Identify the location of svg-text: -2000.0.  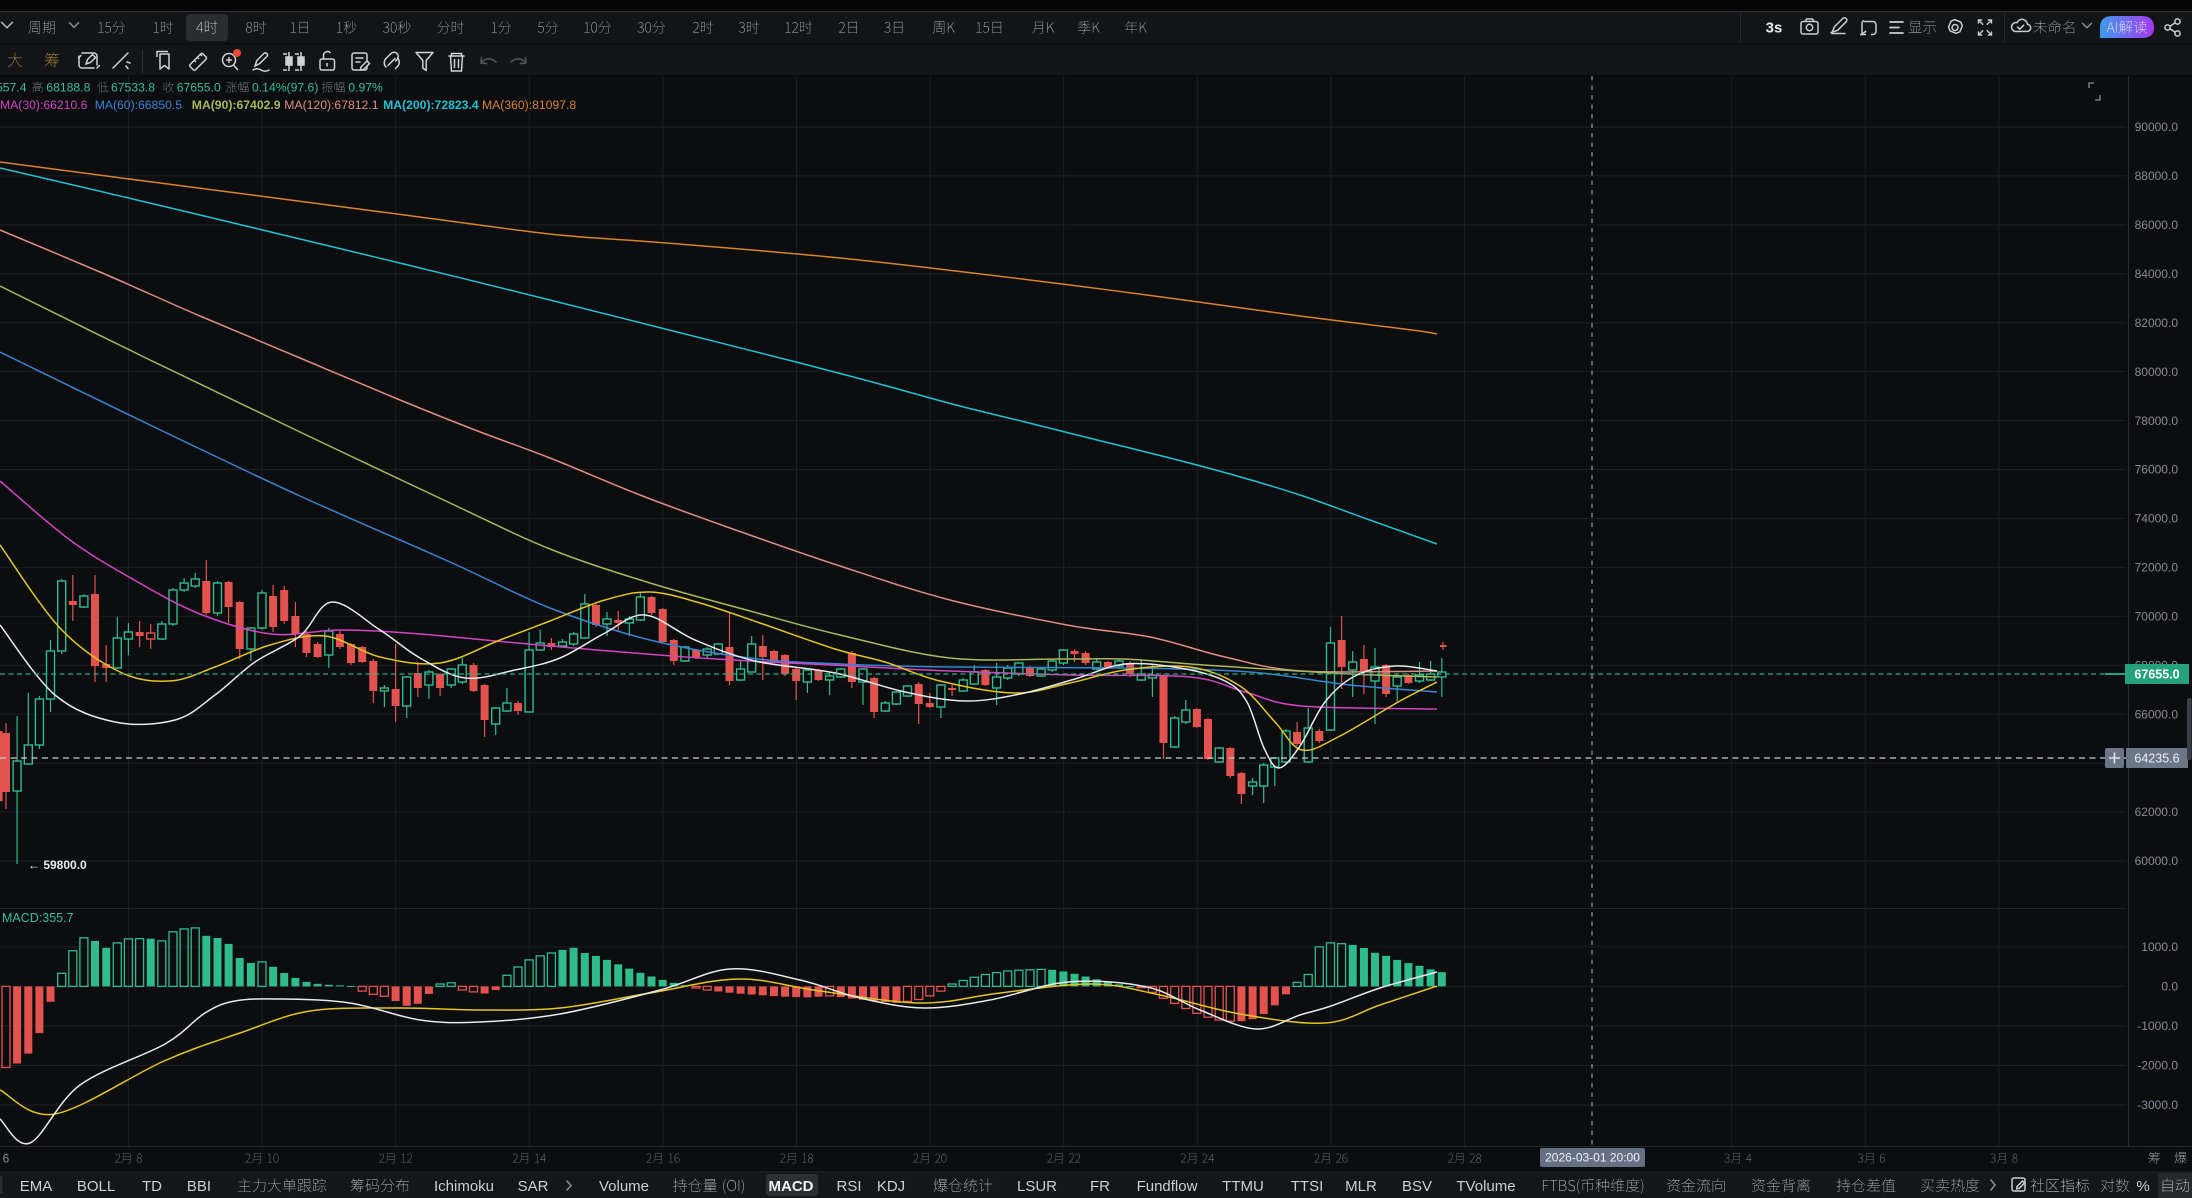
(2157, 1066).